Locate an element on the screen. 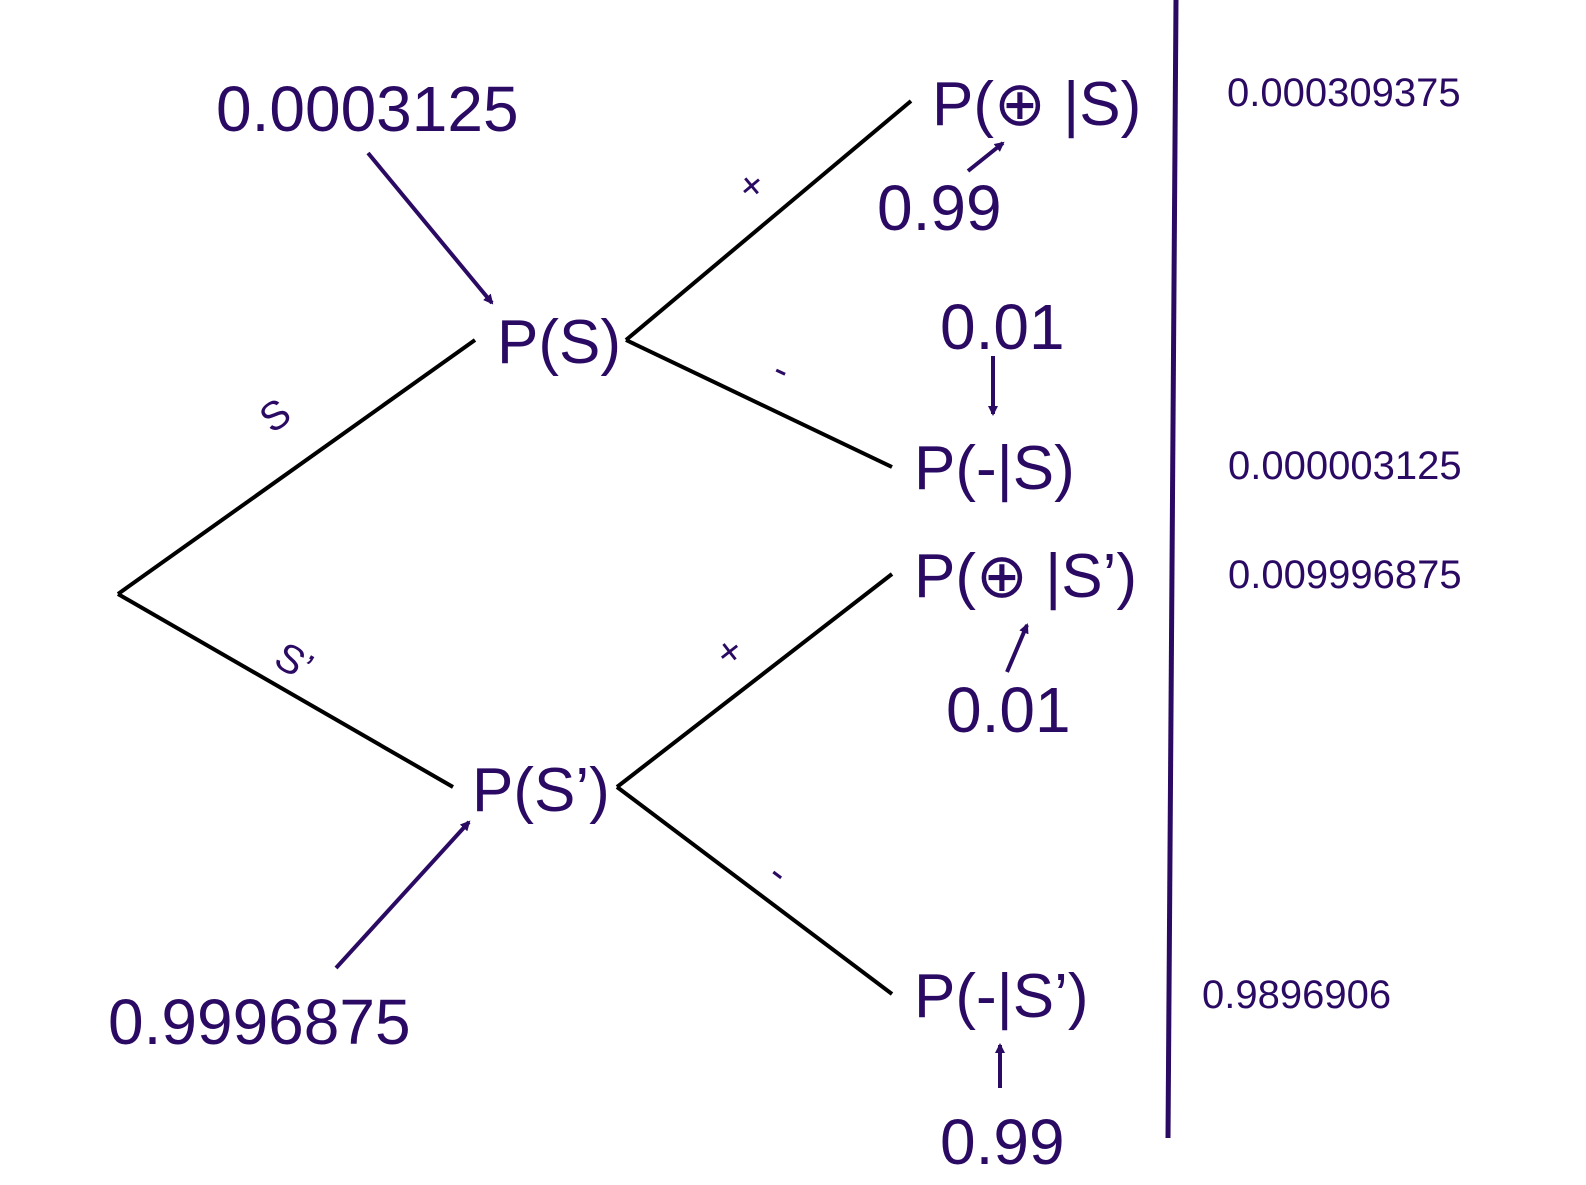 The height and width of the screenshot is (1185, 1586). node-ps: P(S) is located at coordinates (559, 342).